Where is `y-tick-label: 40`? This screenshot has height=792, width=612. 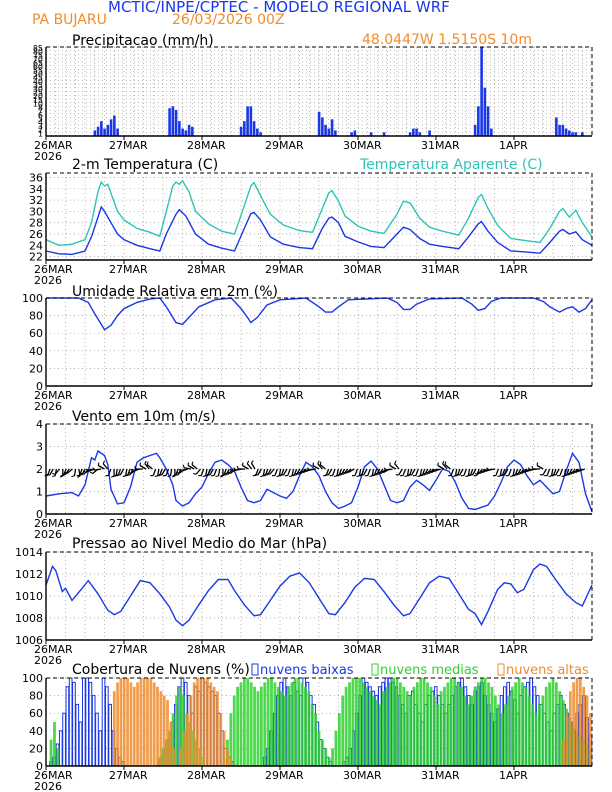
y-tick-label: 40 is located at coordinates (36, 351).